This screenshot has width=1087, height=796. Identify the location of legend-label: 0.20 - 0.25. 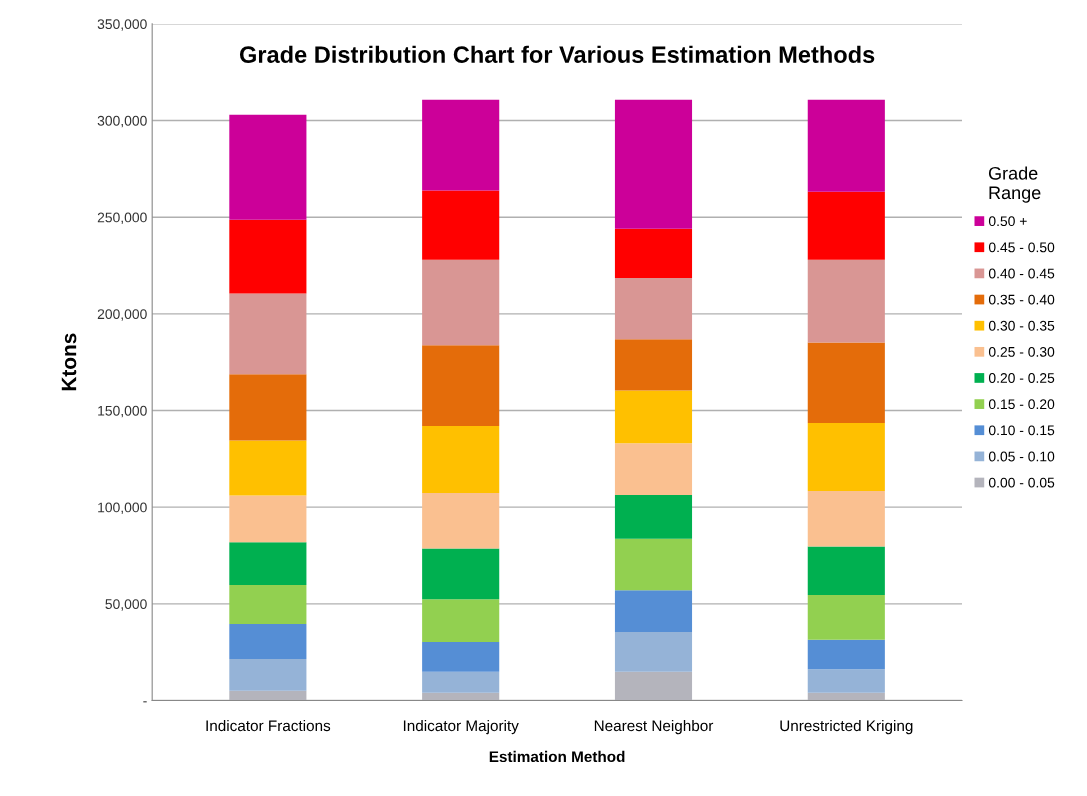
(1021, 378).